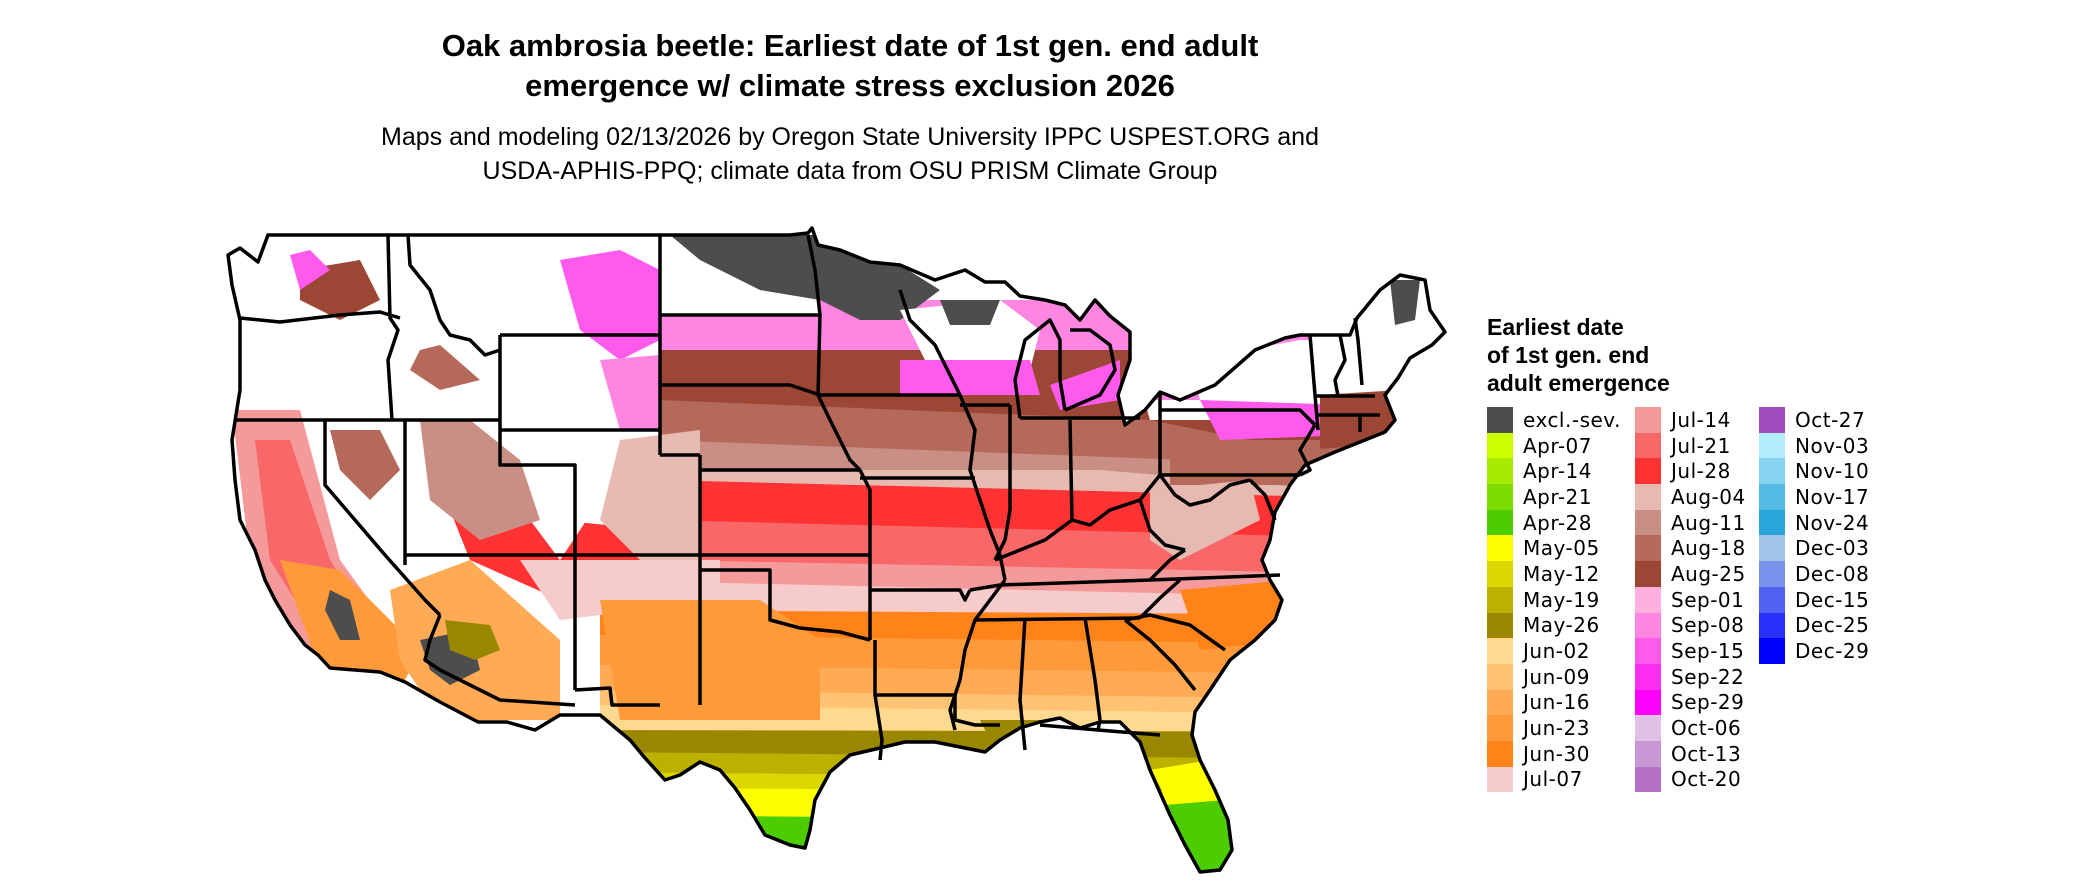 This screenshot has height=892, width=2100. I want to click on legend-label: Sep-08, so click(1708, 625).